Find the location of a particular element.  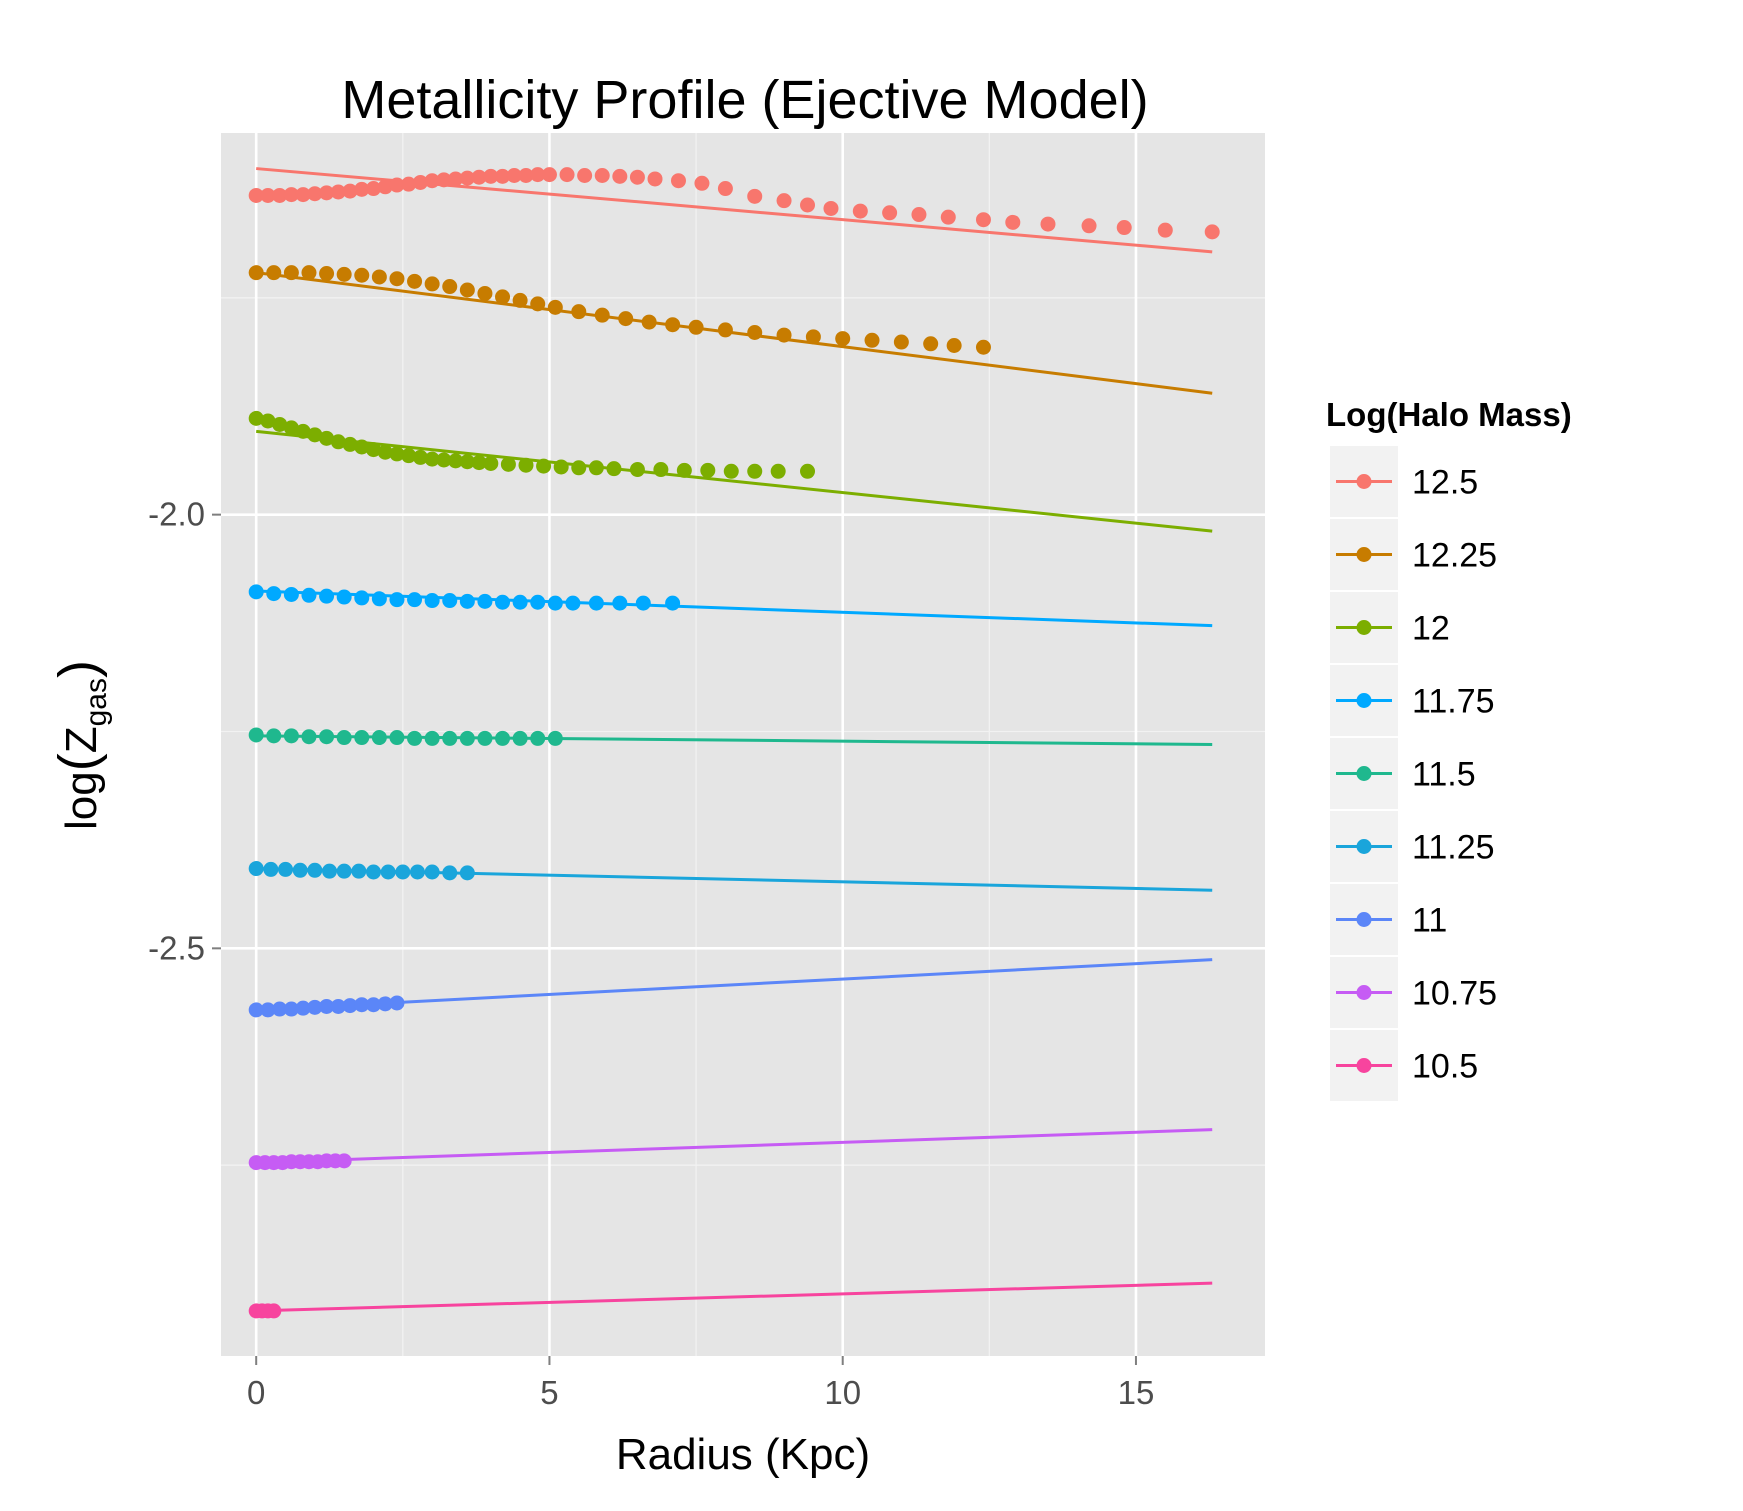

x-tick-label: 0 is located at coordinates (256, 1392).